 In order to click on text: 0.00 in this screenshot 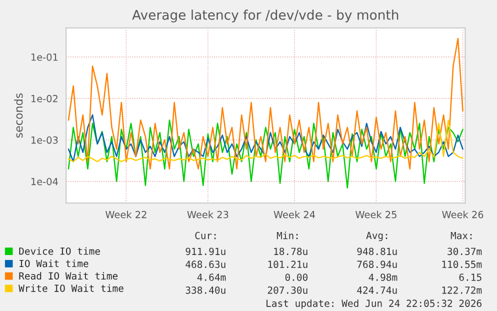, I will do `click(296, 277)`.